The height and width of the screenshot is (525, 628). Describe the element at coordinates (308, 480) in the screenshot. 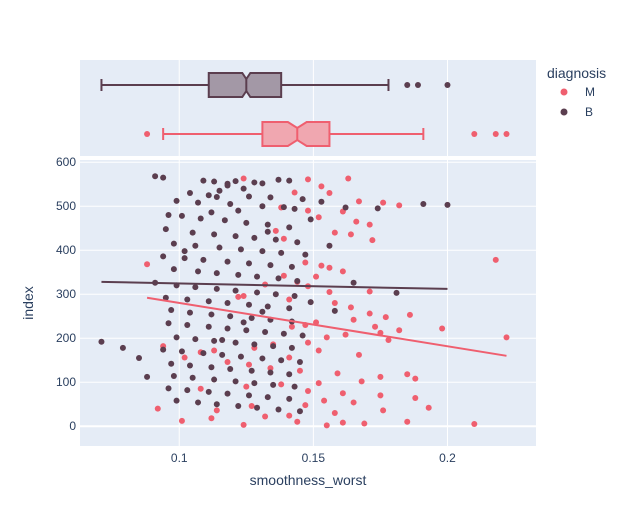

I see `x-axis-title: smoothness_worst` at that location.